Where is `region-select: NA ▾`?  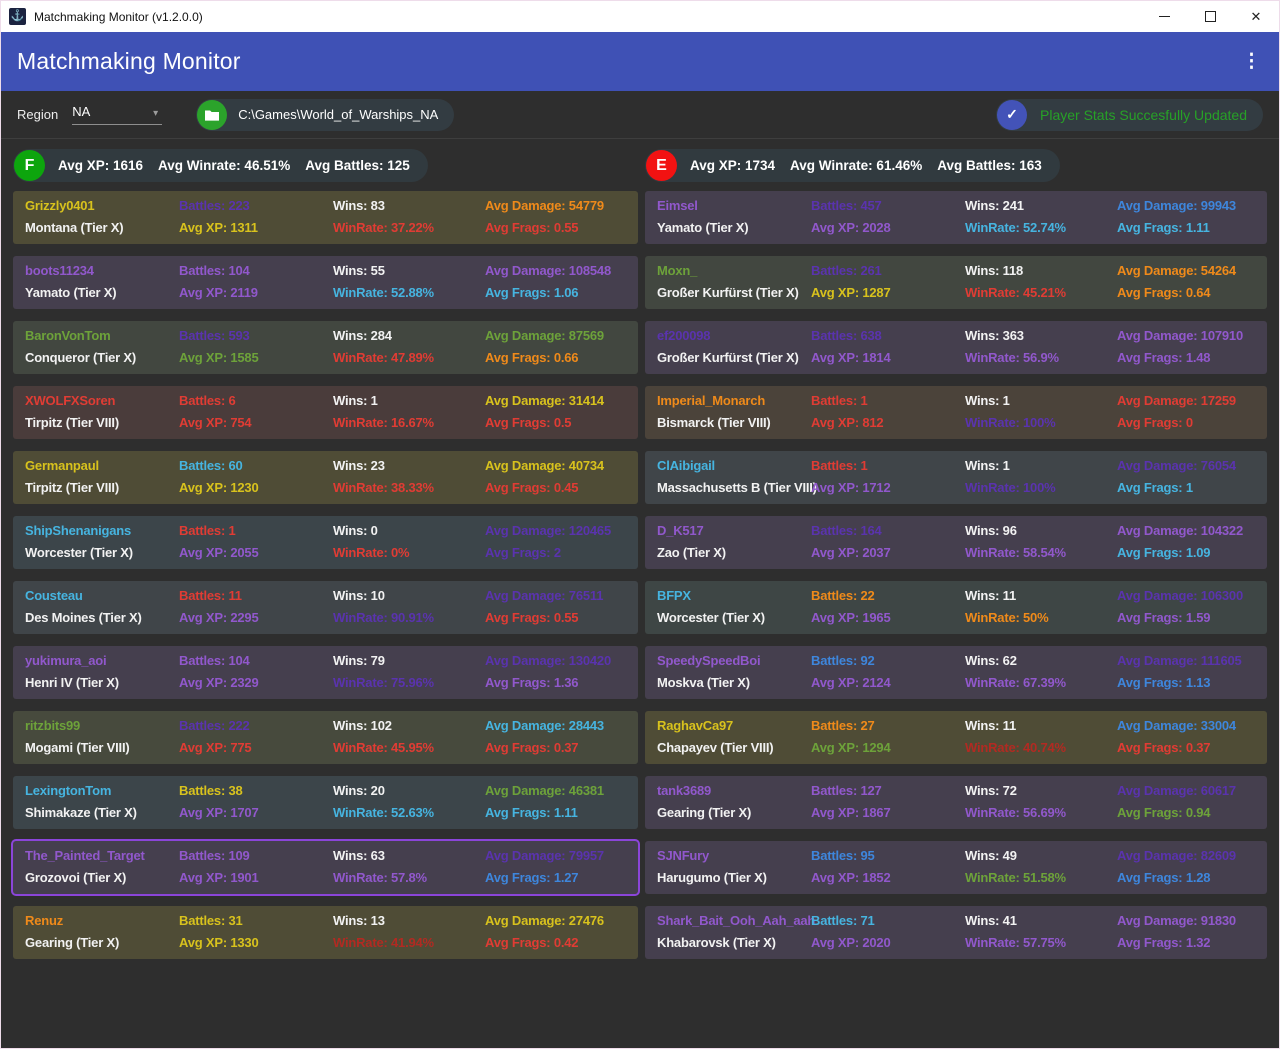 region-select: NA ▾ is located at coordinates (117, 114).